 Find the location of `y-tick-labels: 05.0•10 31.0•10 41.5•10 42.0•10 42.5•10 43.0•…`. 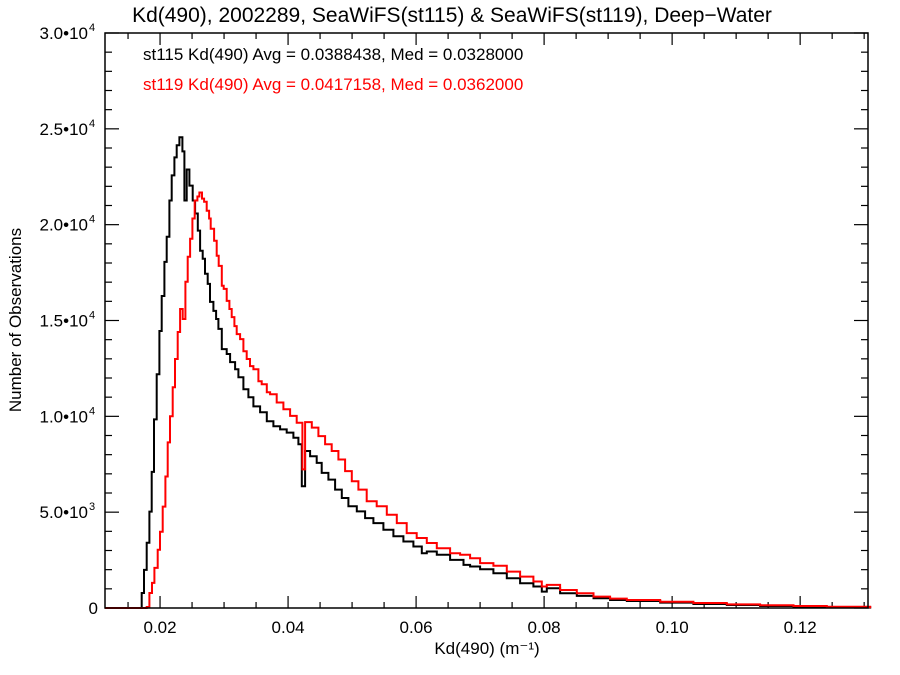

y-tick-labels: 05.0•10 31.0•10 41.5•10 42.0•10 42.5•10 43.0•… is located at coordinates (69, 320).